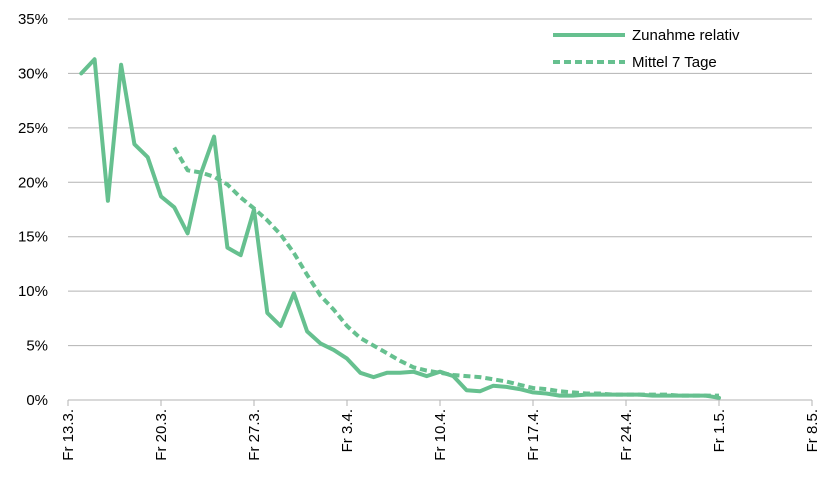  What do you see at coordinates (33, 73) in the screenshot?
I see `y-tick-label: 30%` at bounding box center [33, 73].